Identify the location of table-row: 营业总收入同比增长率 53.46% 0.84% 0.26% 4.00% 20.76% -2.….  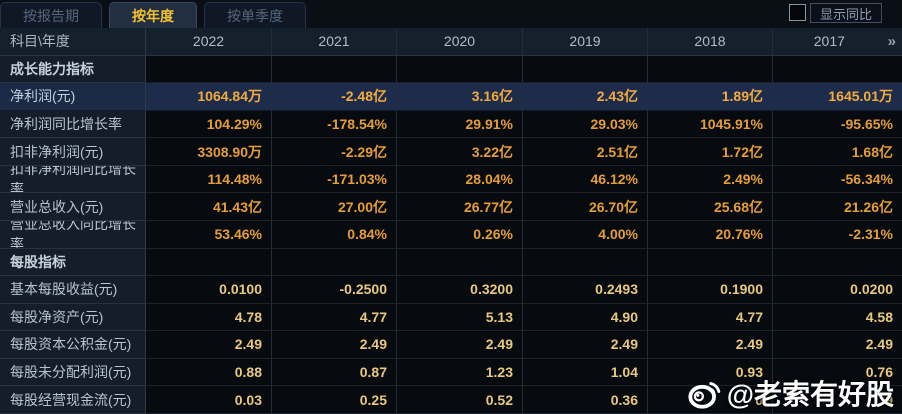
(451, 234).